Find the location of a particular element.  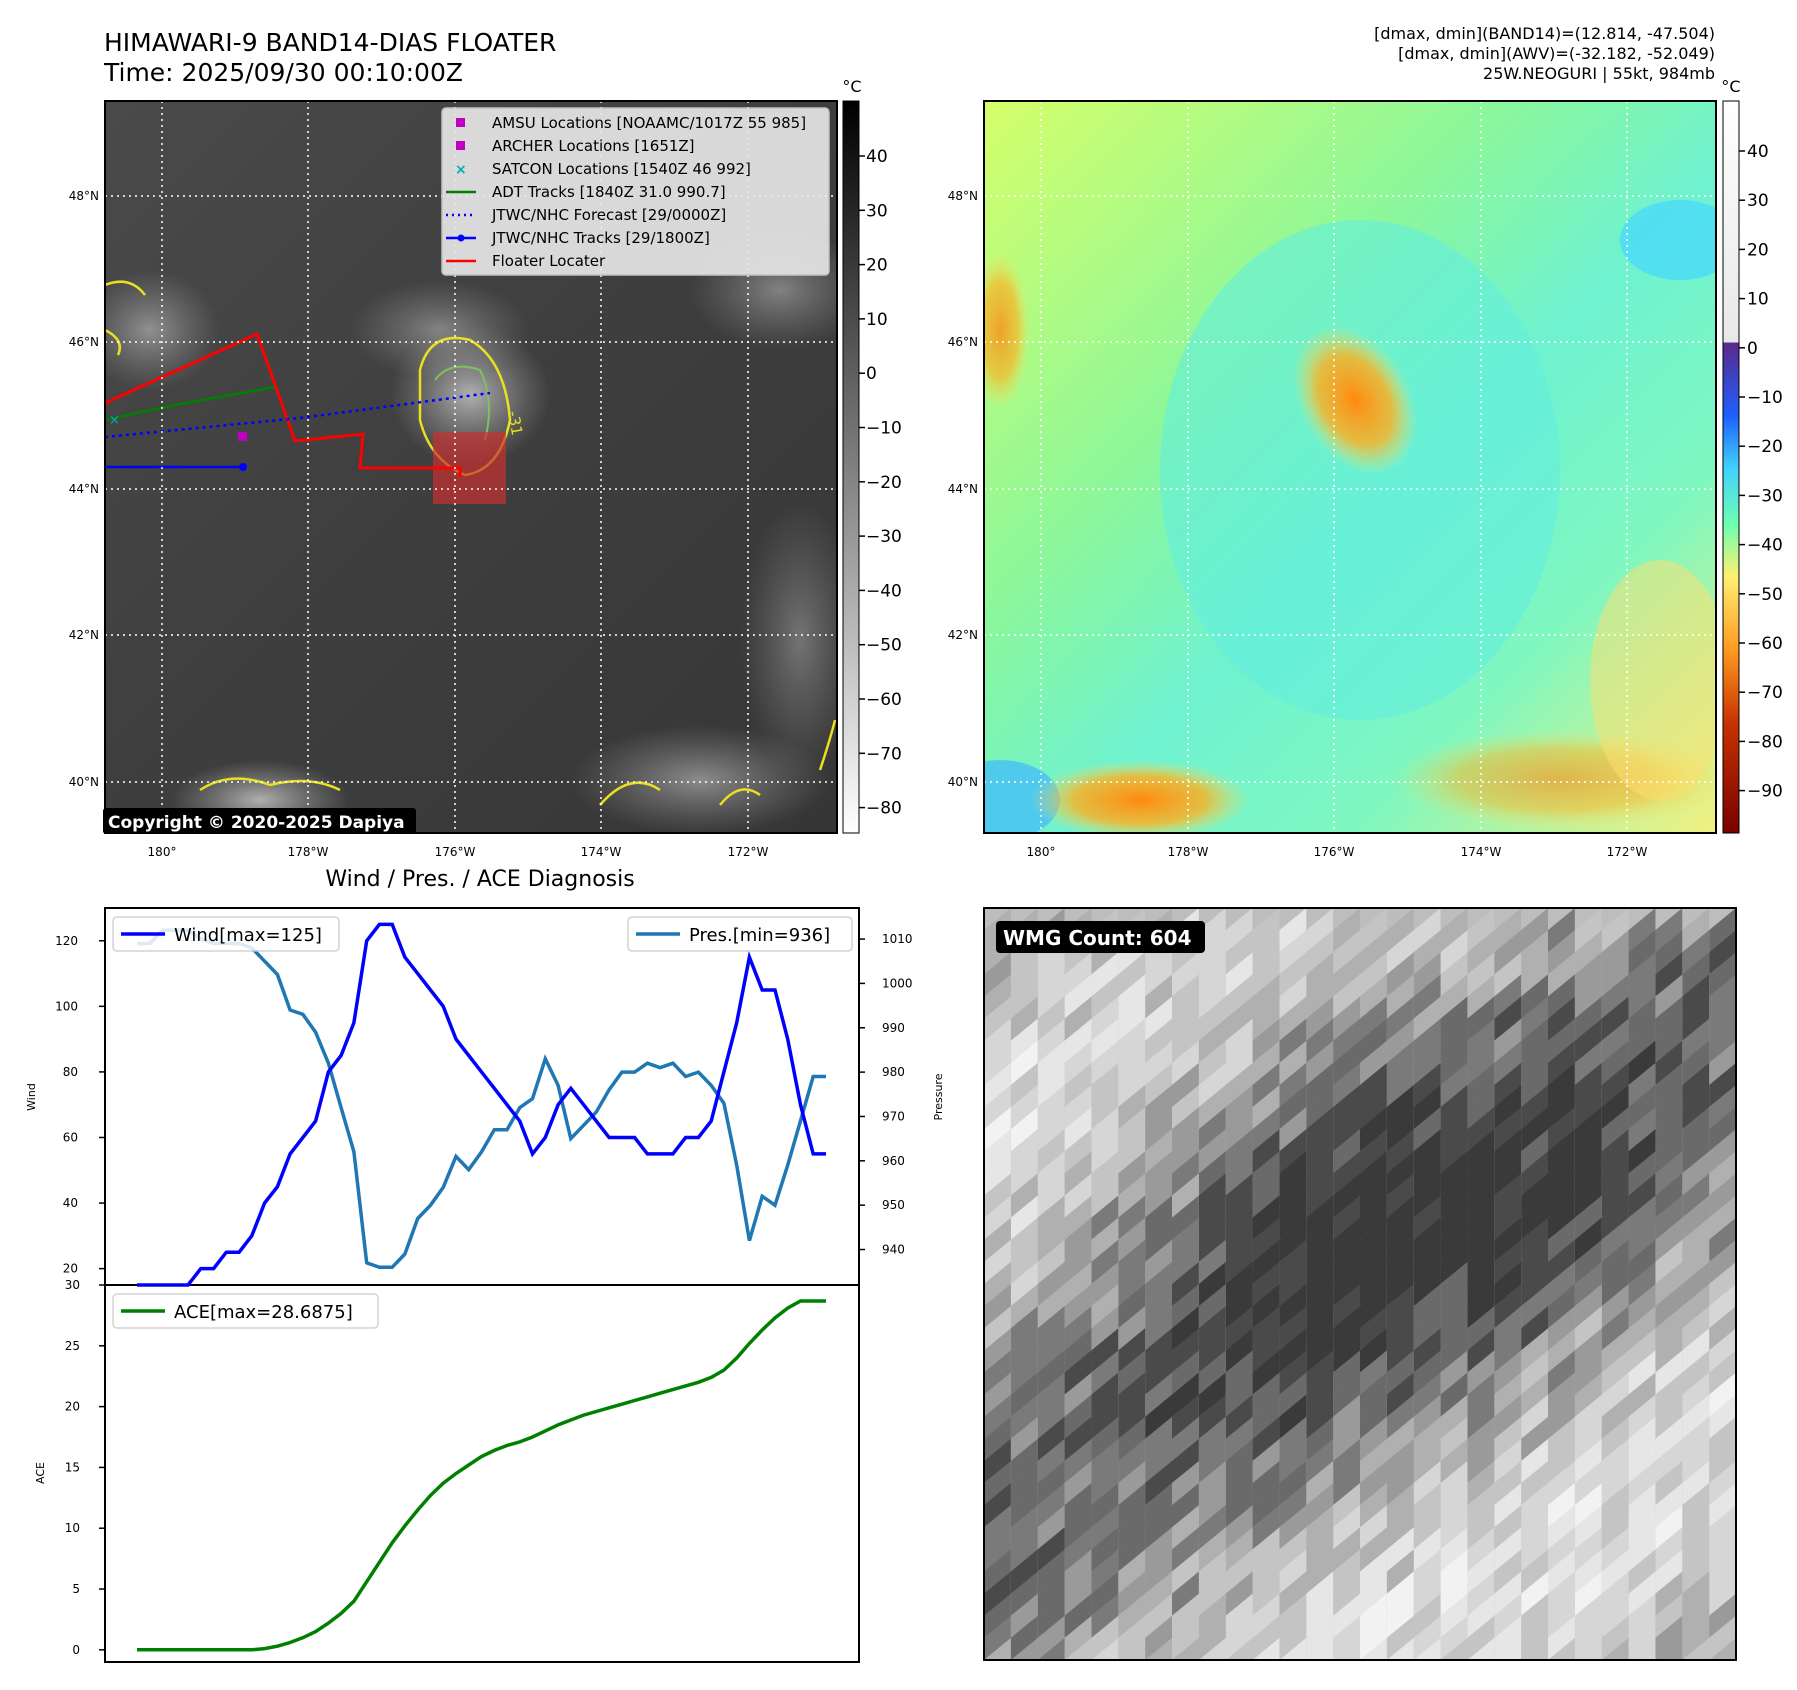

color-tick-label: −20 is located at coordinates (1765, 447).